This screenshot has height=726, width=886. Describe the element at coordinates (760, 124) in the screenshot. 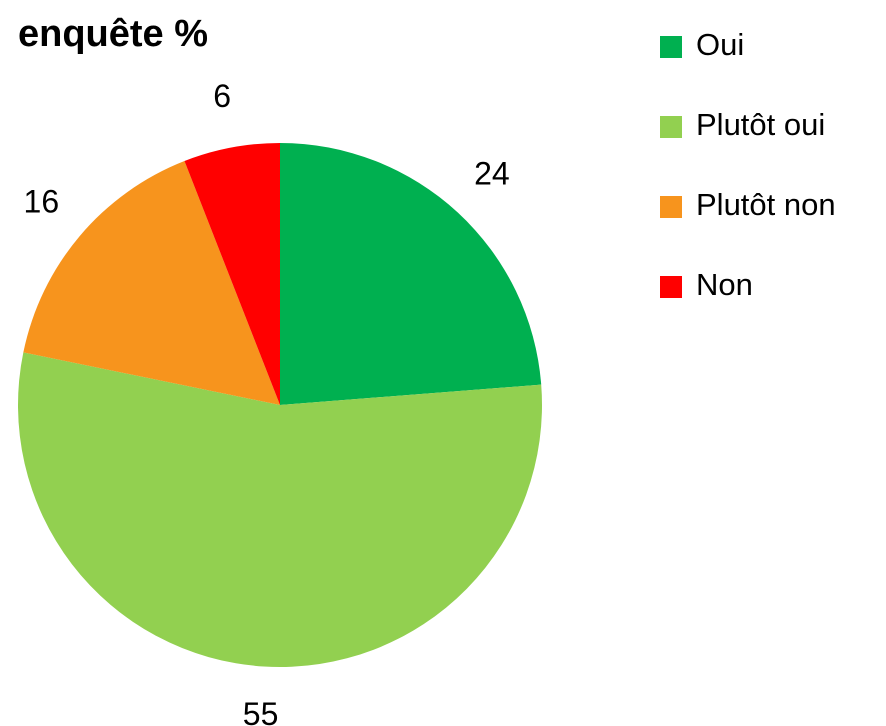

I see `legend-label: Plutôt oui` at that location.